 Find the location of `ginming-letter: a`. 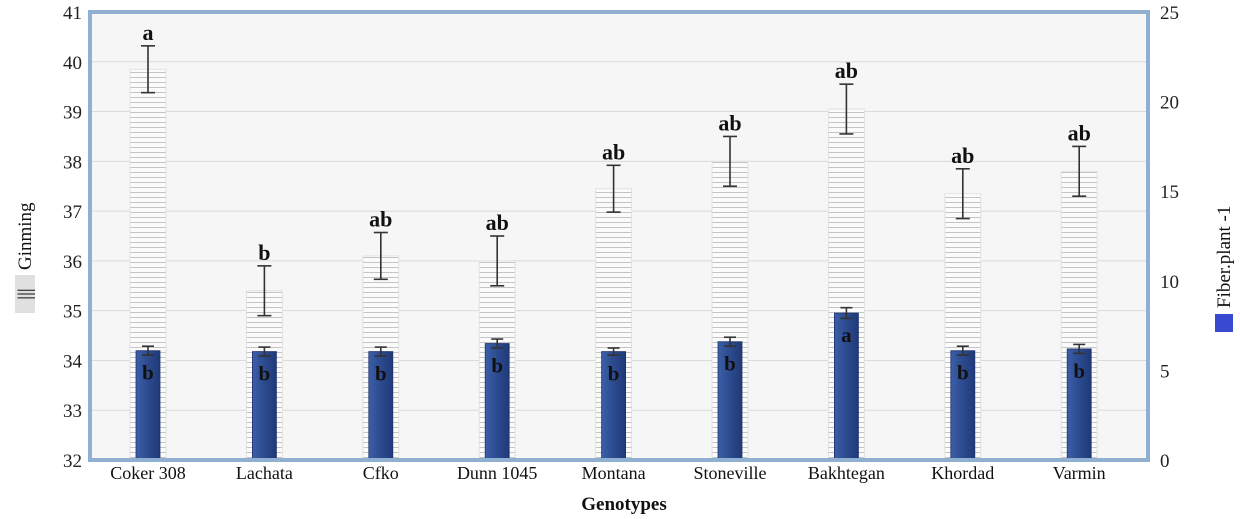

ginming-letter: a is located at coordinates (148, 32).